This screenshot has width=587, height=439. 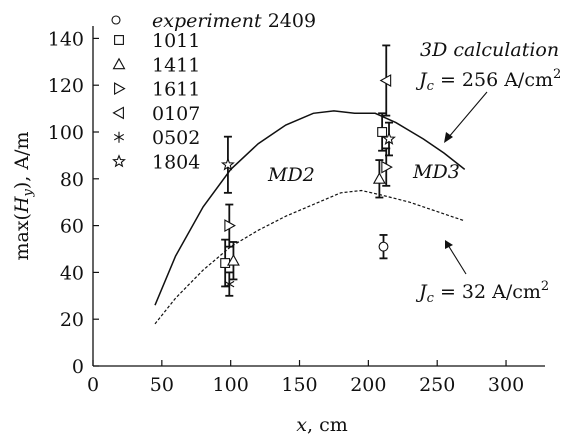 I want to click on x-tick-label: 150, so click(x=299, y=385).